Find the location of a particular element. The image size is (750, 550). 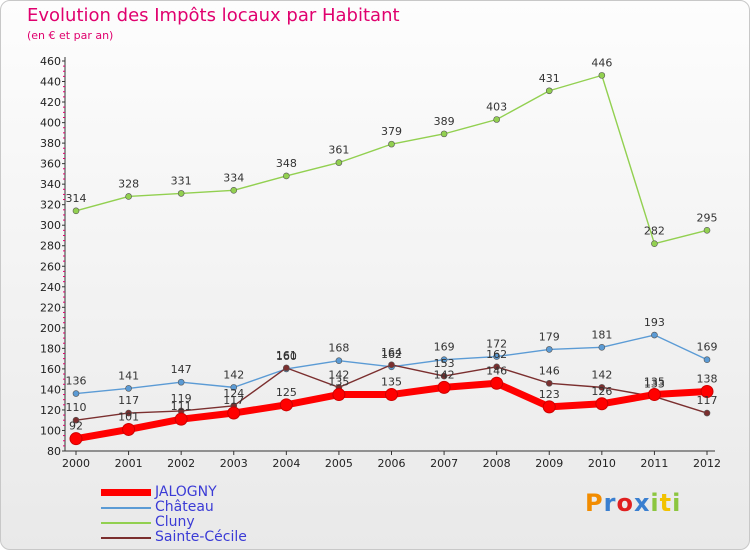

legend-swatch-chateau is located at coordinates (126, 508).